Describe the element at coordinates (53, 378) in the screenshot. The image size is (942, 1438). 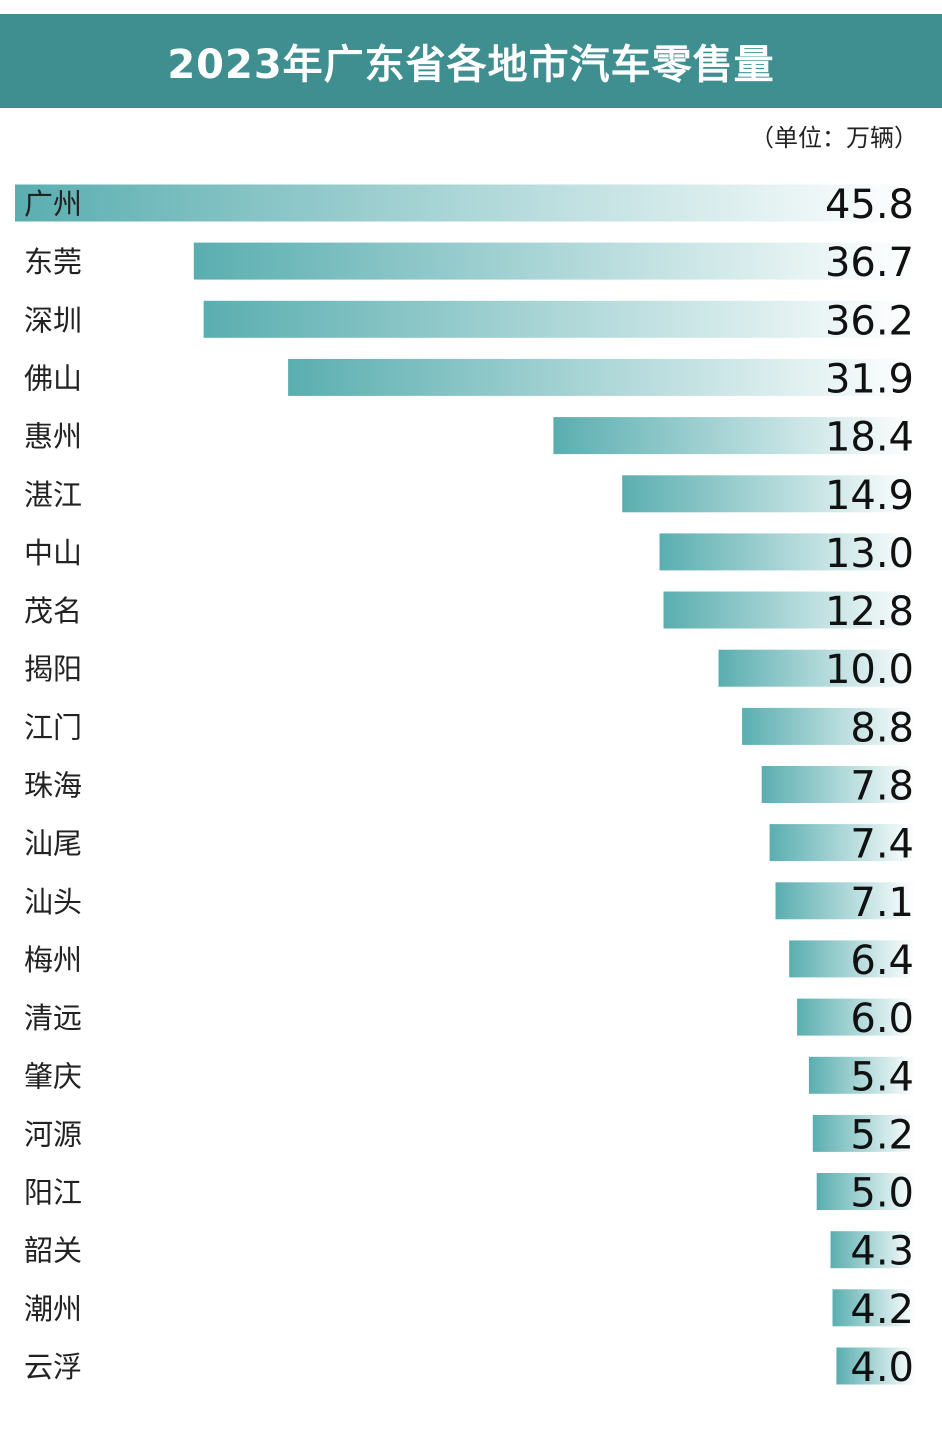
I see `category-label: 佛山` at that location.